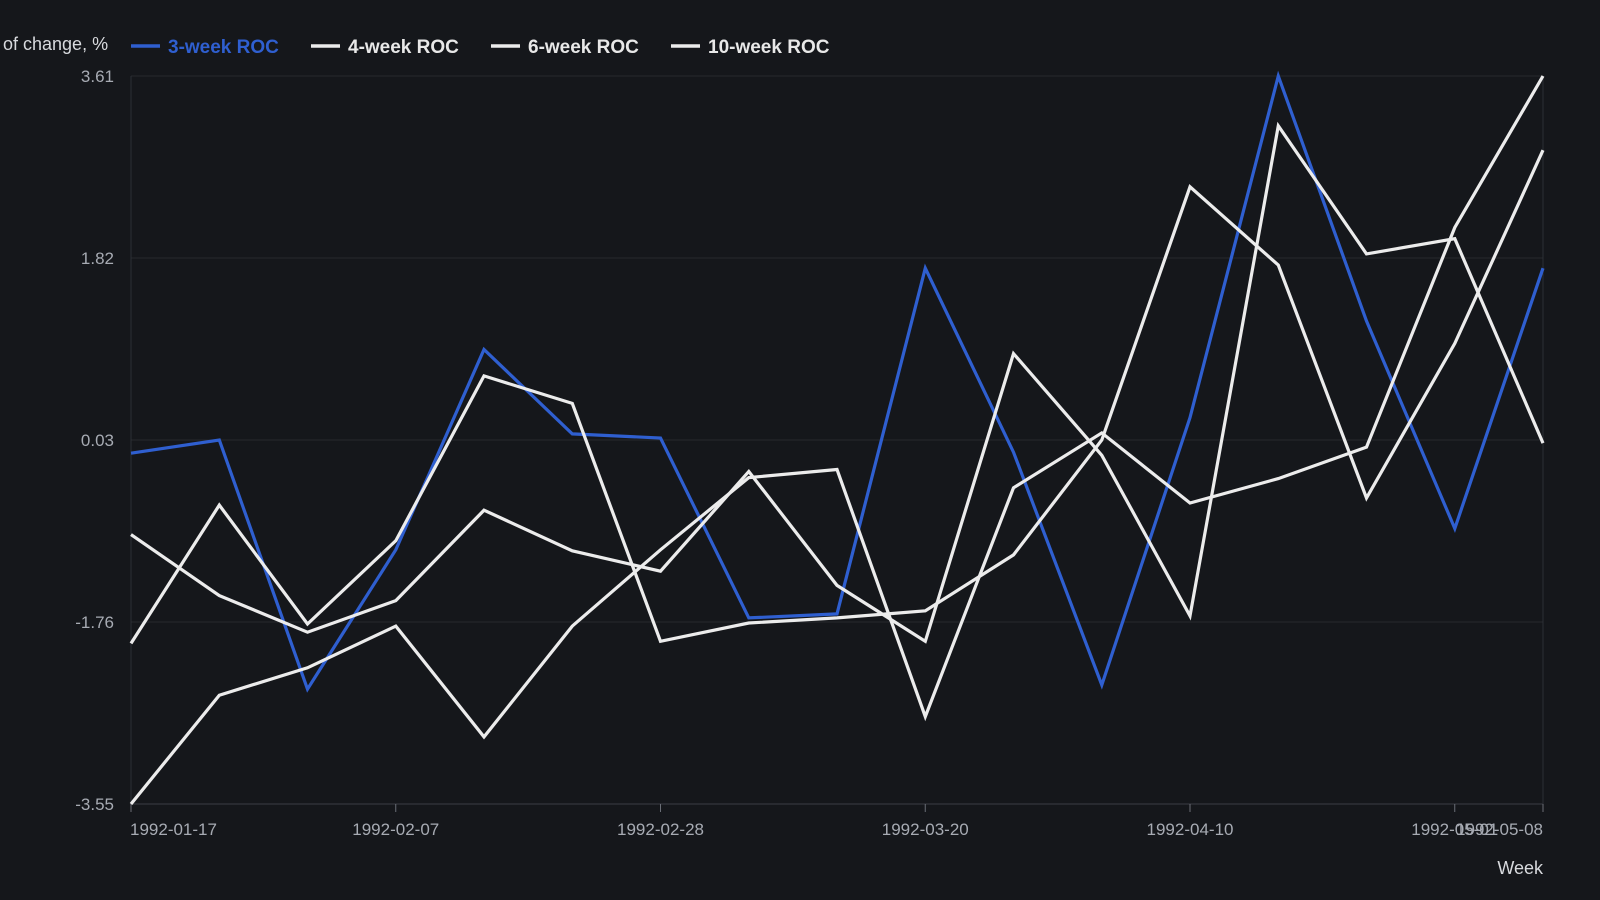 Image resolution: width=1600 pixels, height=900 pixels. Describe the element at coordinates (1520, 868) in the screenshot. I see `x-axis-title: Week` at that location.